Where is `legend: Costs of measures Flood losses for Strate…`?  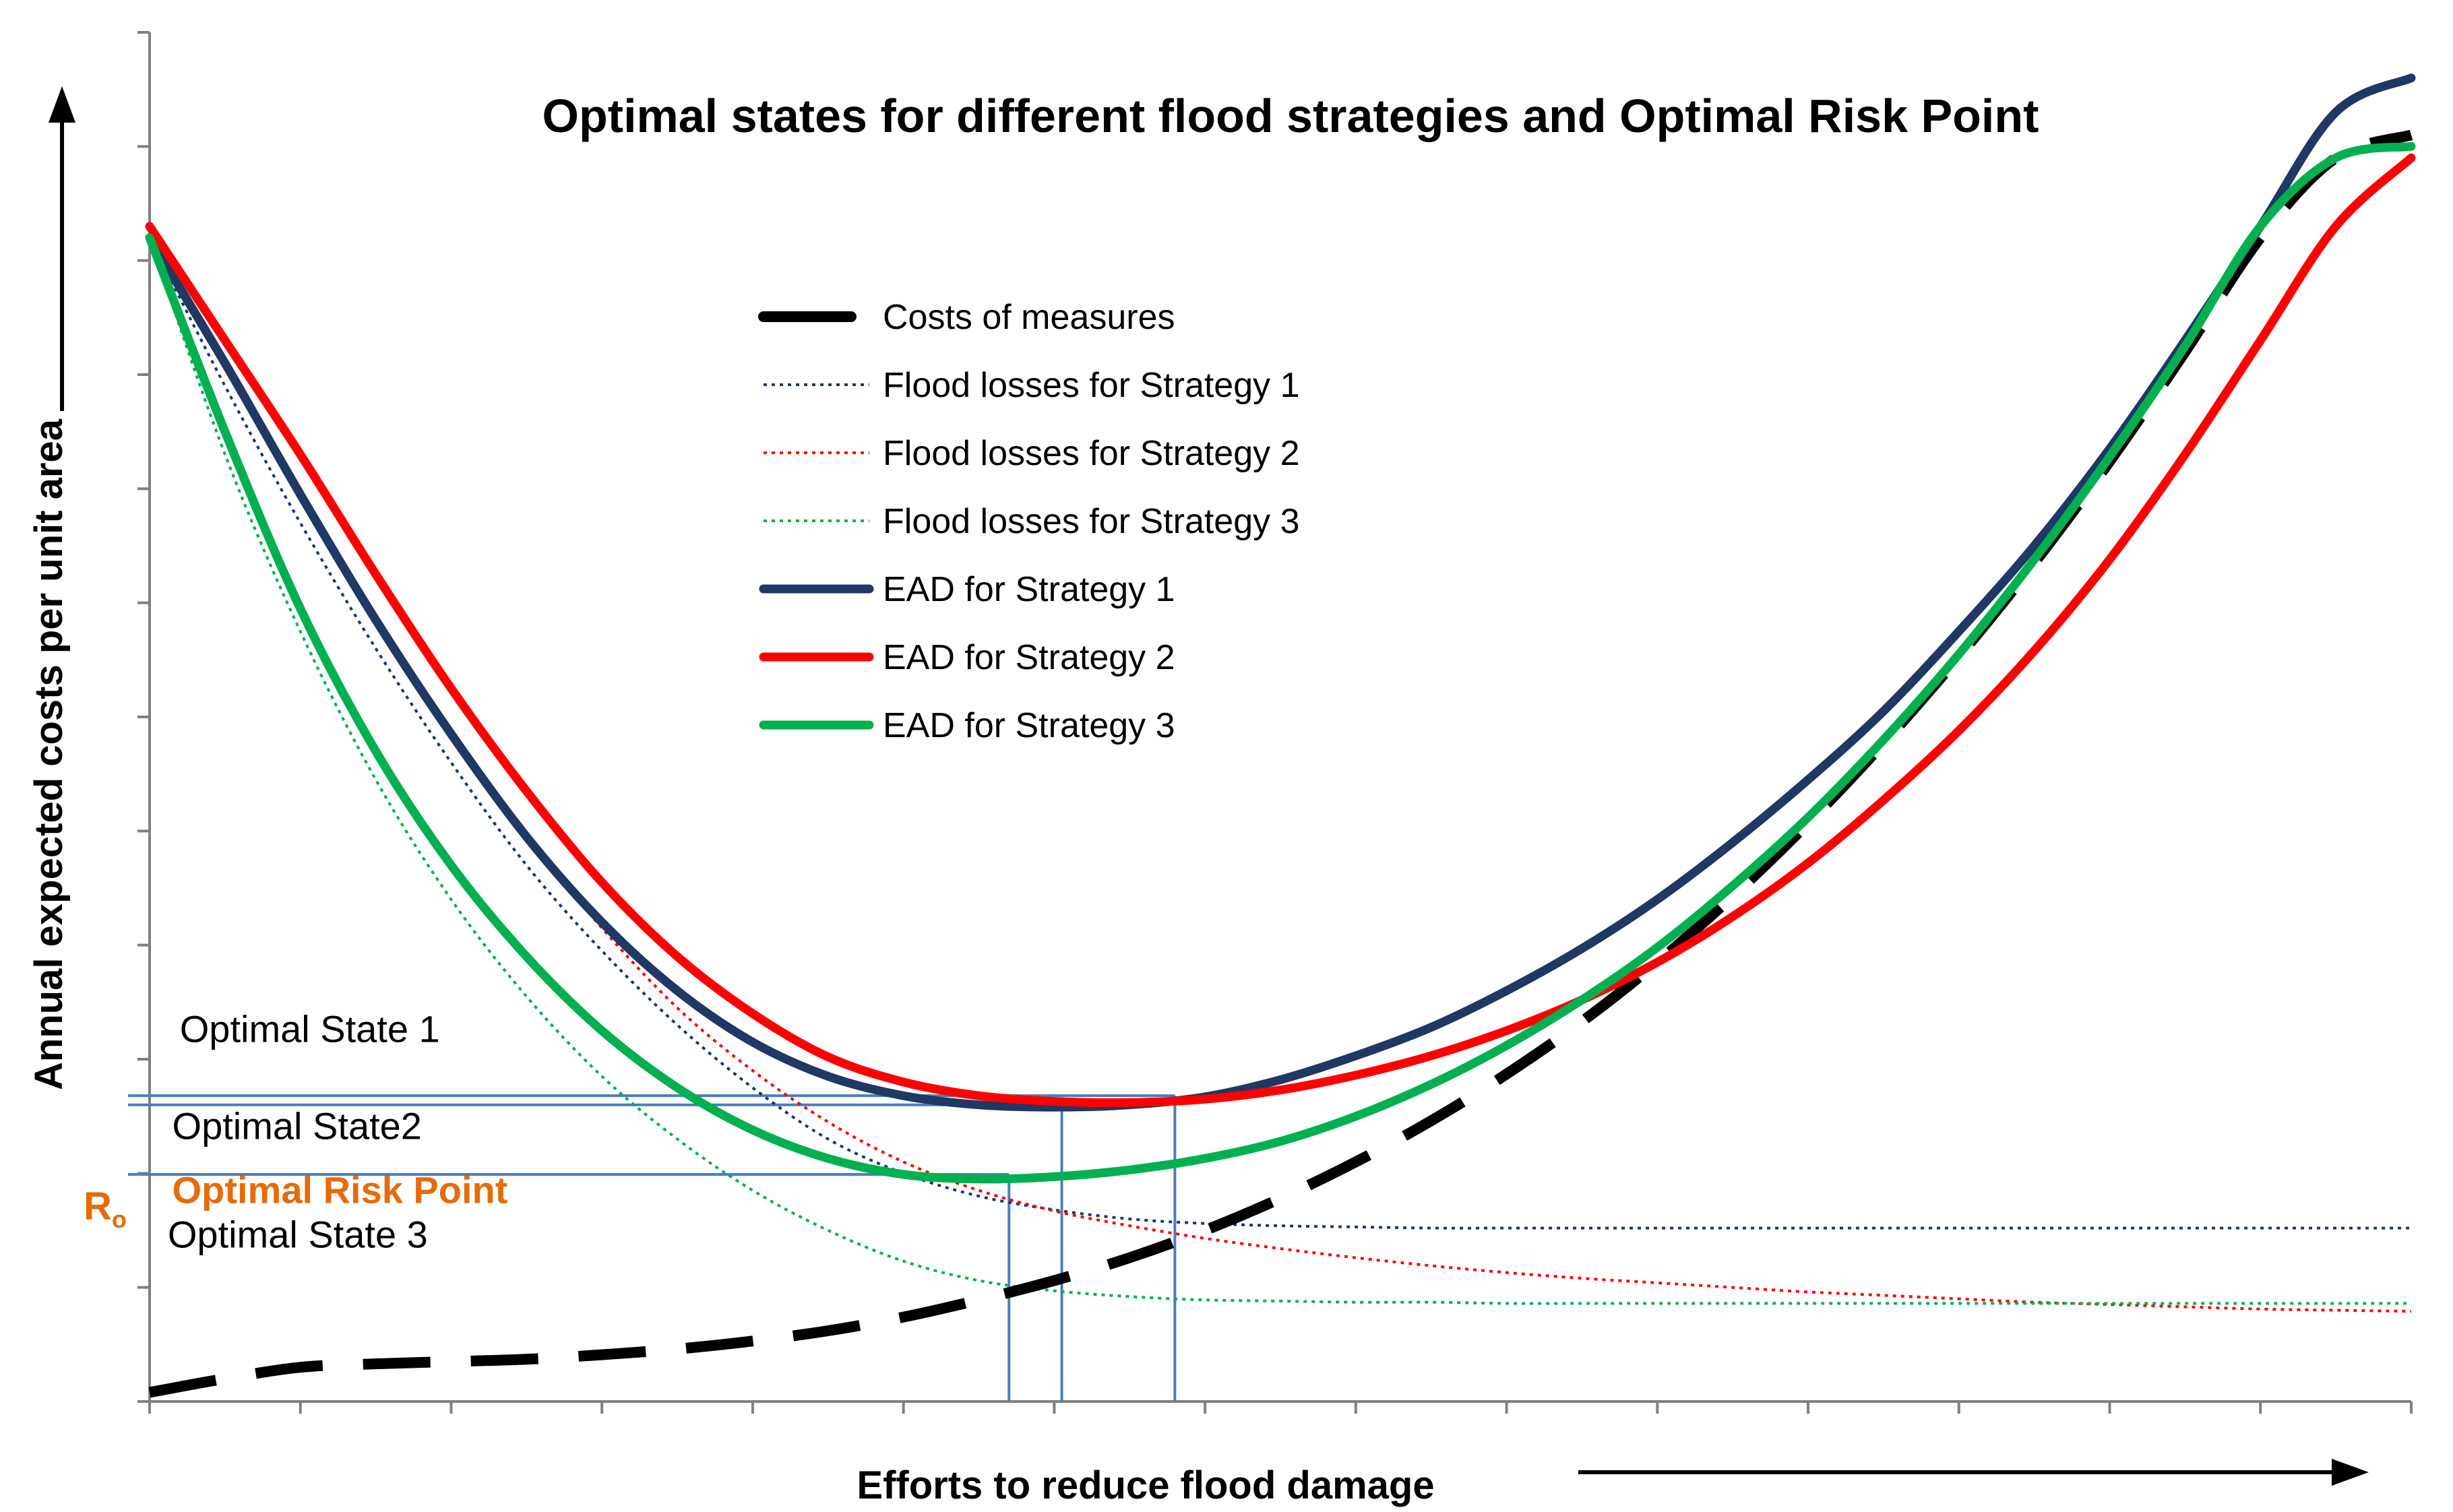
legend: Costs of measures Flood losses for Strate… is located at coordinates (1029, 522).